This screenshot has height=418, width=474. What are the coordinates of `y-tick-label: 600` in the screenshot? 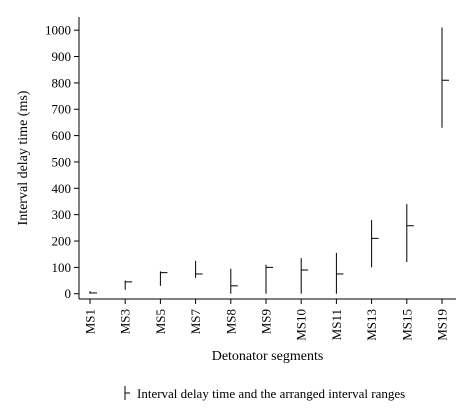 It's located at (62, 135).